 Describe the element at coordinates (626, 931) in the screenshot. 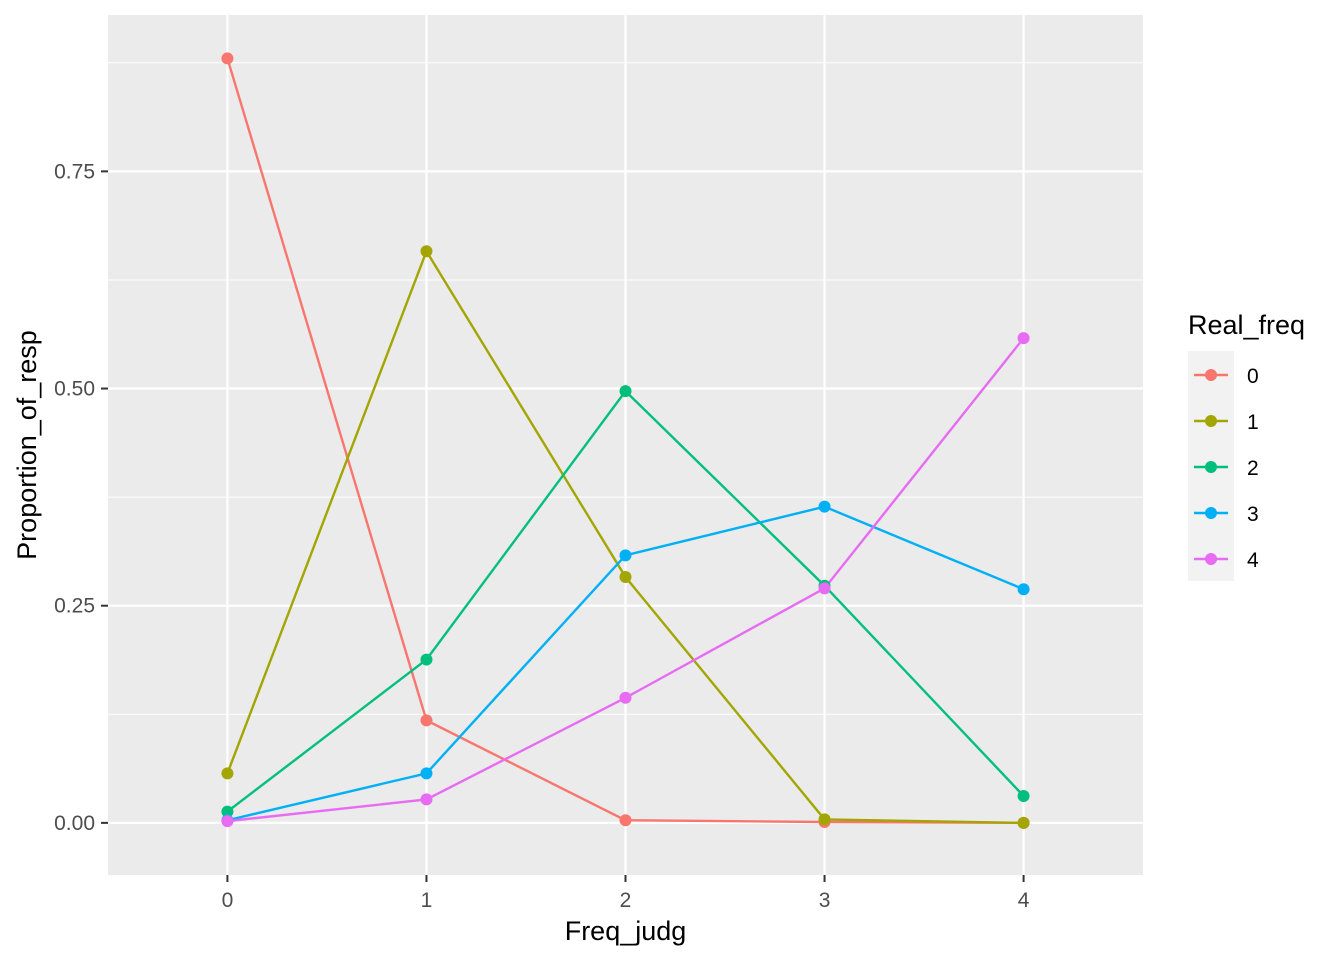

I see `x-axis-label: Freq_judg` at that location.